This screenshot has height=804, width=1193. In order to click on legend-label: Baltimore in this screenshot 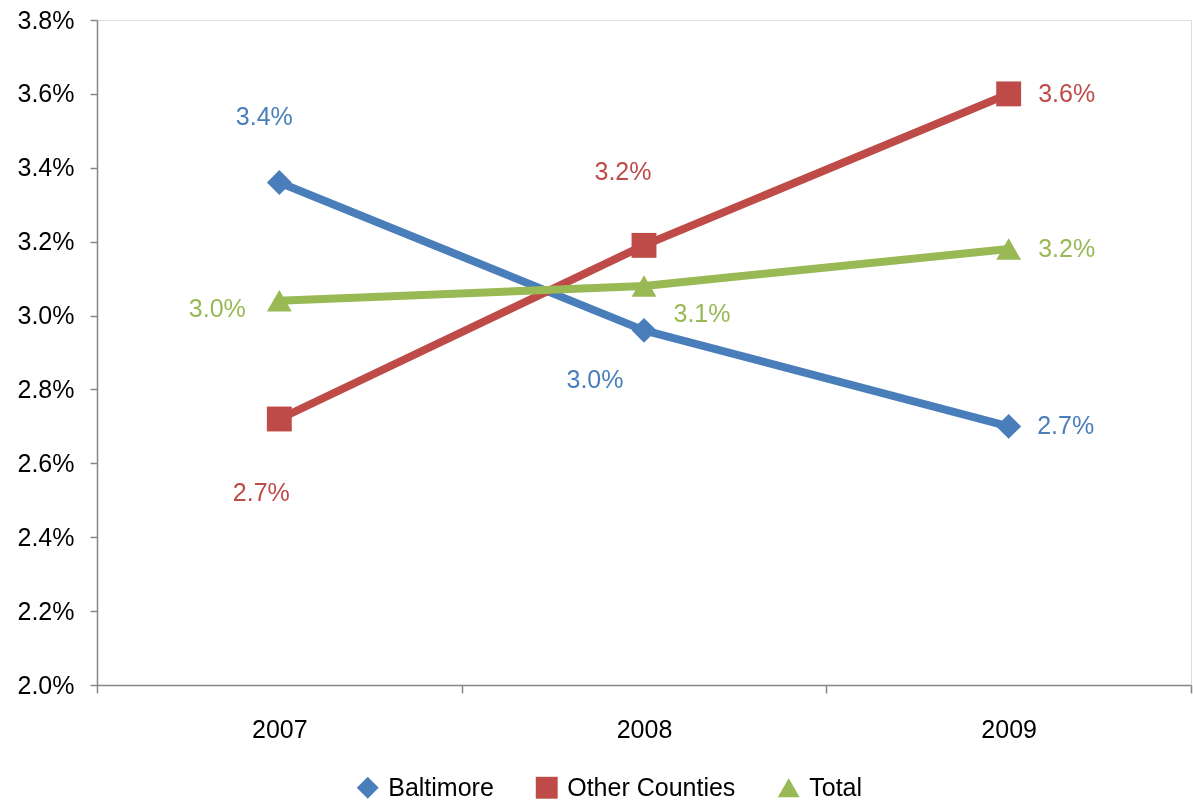, I will do `click(441, 786)`.